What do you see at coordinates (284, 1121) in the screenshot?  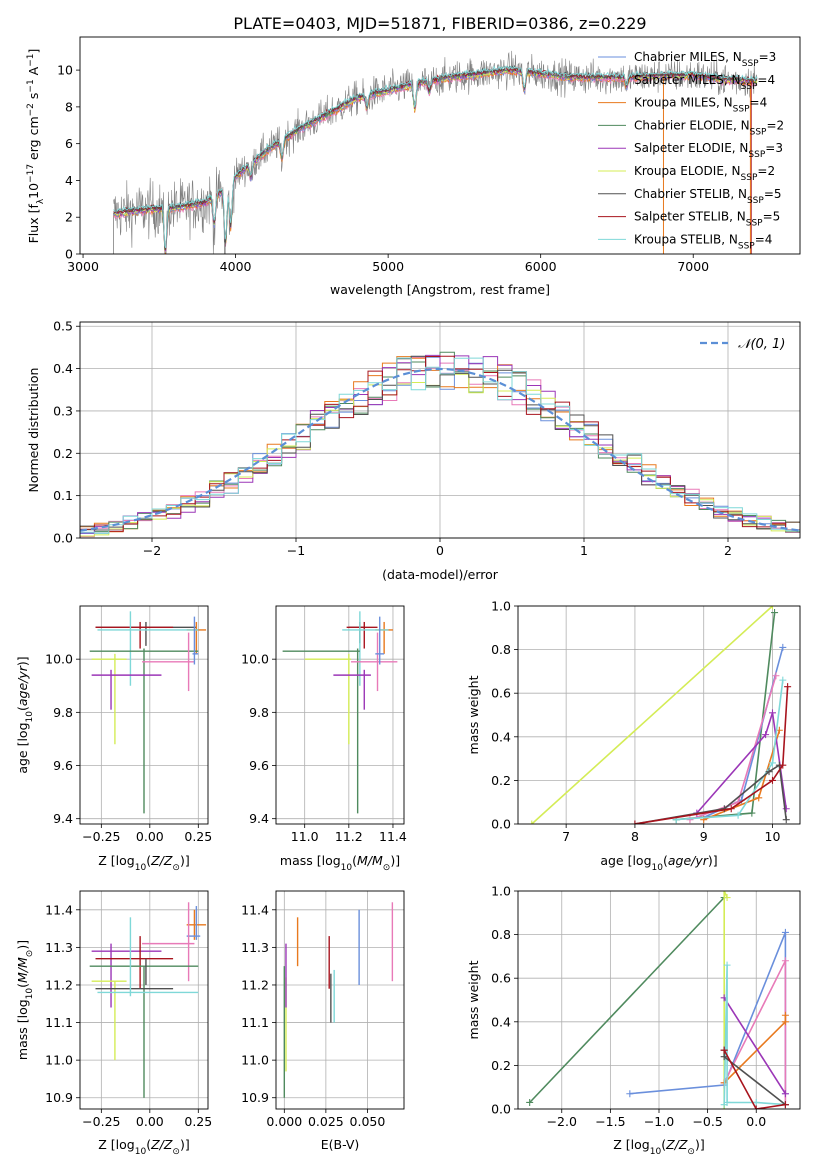 I see `x-tick-label: 0.000` at bounding box center [284, 1121].